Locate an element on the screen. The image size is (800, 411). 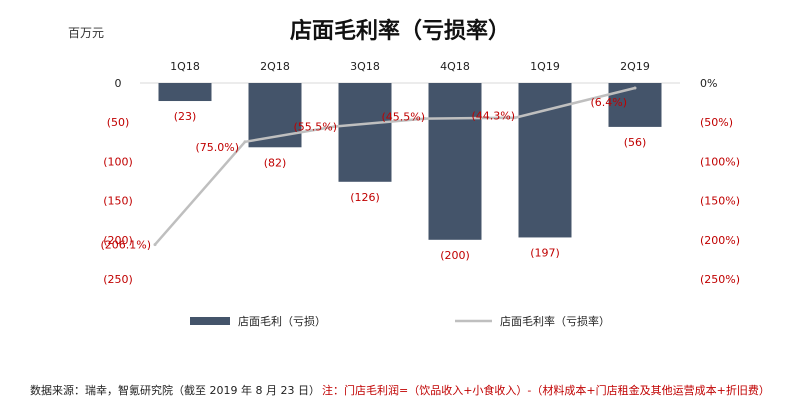
legend-line-label: 店面毛利率（亏损率） is located at coordinates (555, 321).